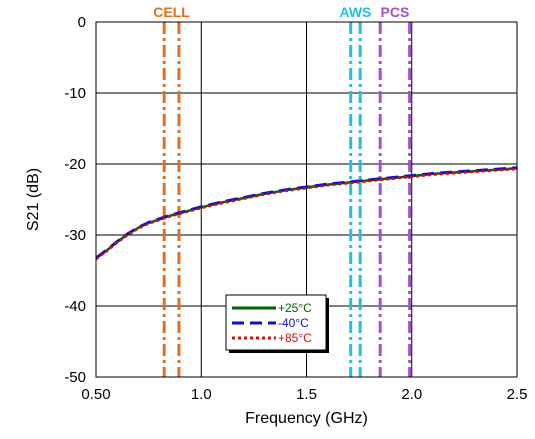 The image size is (535, 439). What do you see at coordinates (411, 394) in the screenshot?
I see `x-tick-label: 2.0` at bounding box center [411, 394].